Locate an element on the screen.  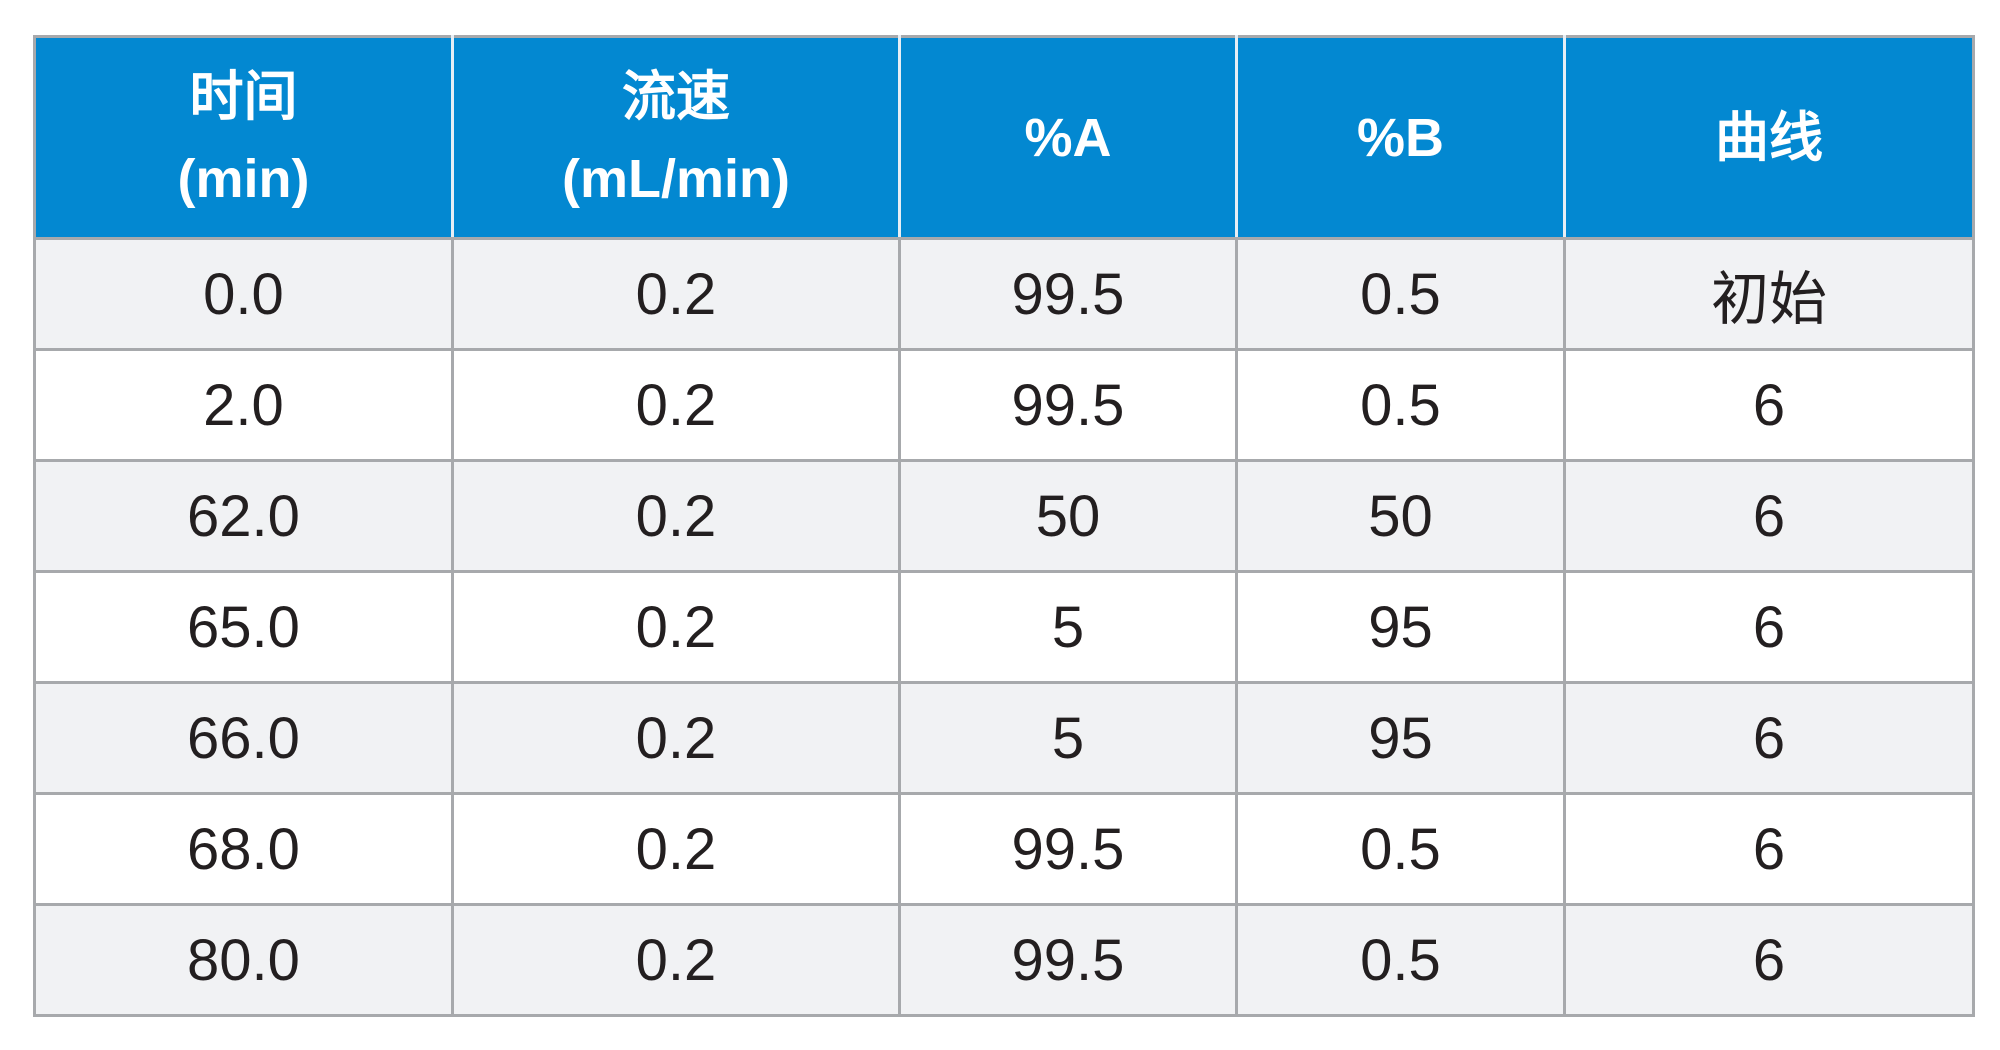
header-time-label: 时间 is located at coordinates (243, 96).